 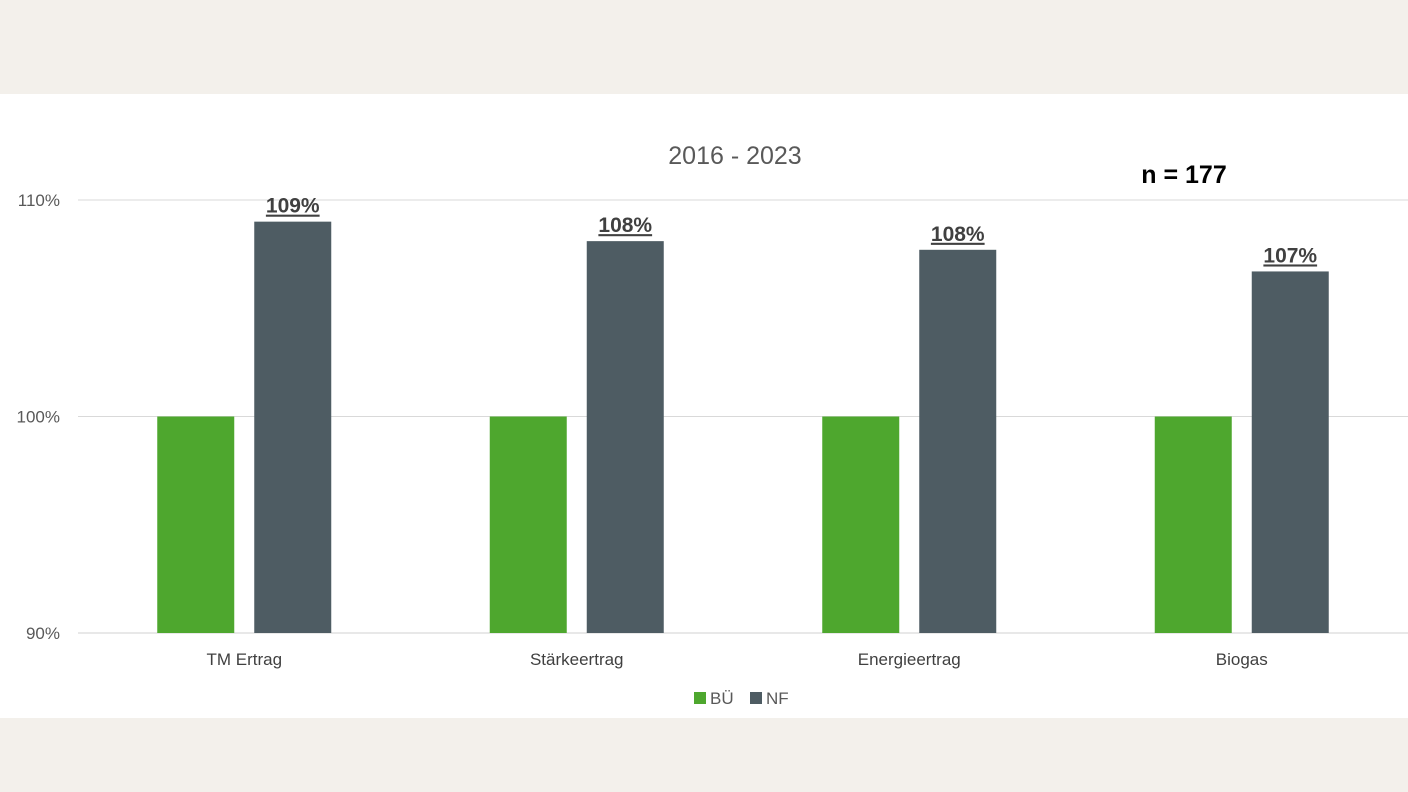 I want to click on x-category-label: TM Ertrag, so click(x=244, y=659).